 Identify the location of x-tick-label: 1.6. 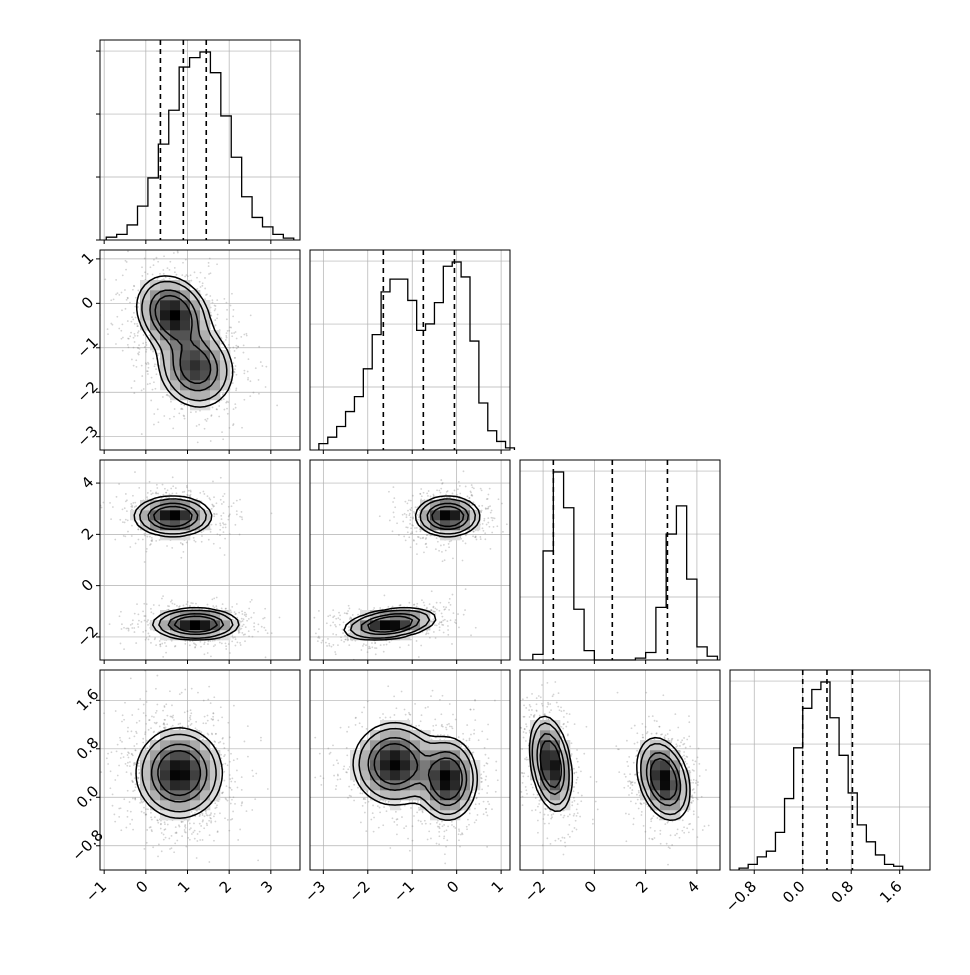
(891, 892).